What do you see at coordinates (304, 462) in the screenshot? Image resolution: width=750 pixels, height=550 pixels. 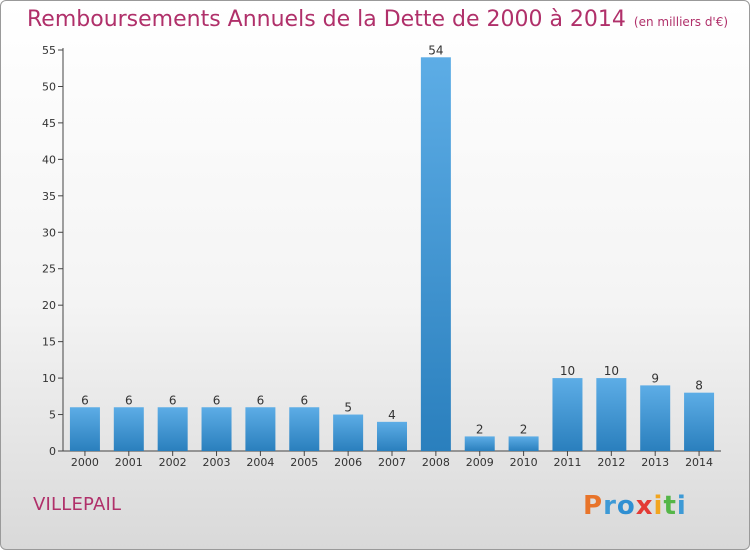 I see `x-tick-label: 2005` at bounding box center [304, 462].